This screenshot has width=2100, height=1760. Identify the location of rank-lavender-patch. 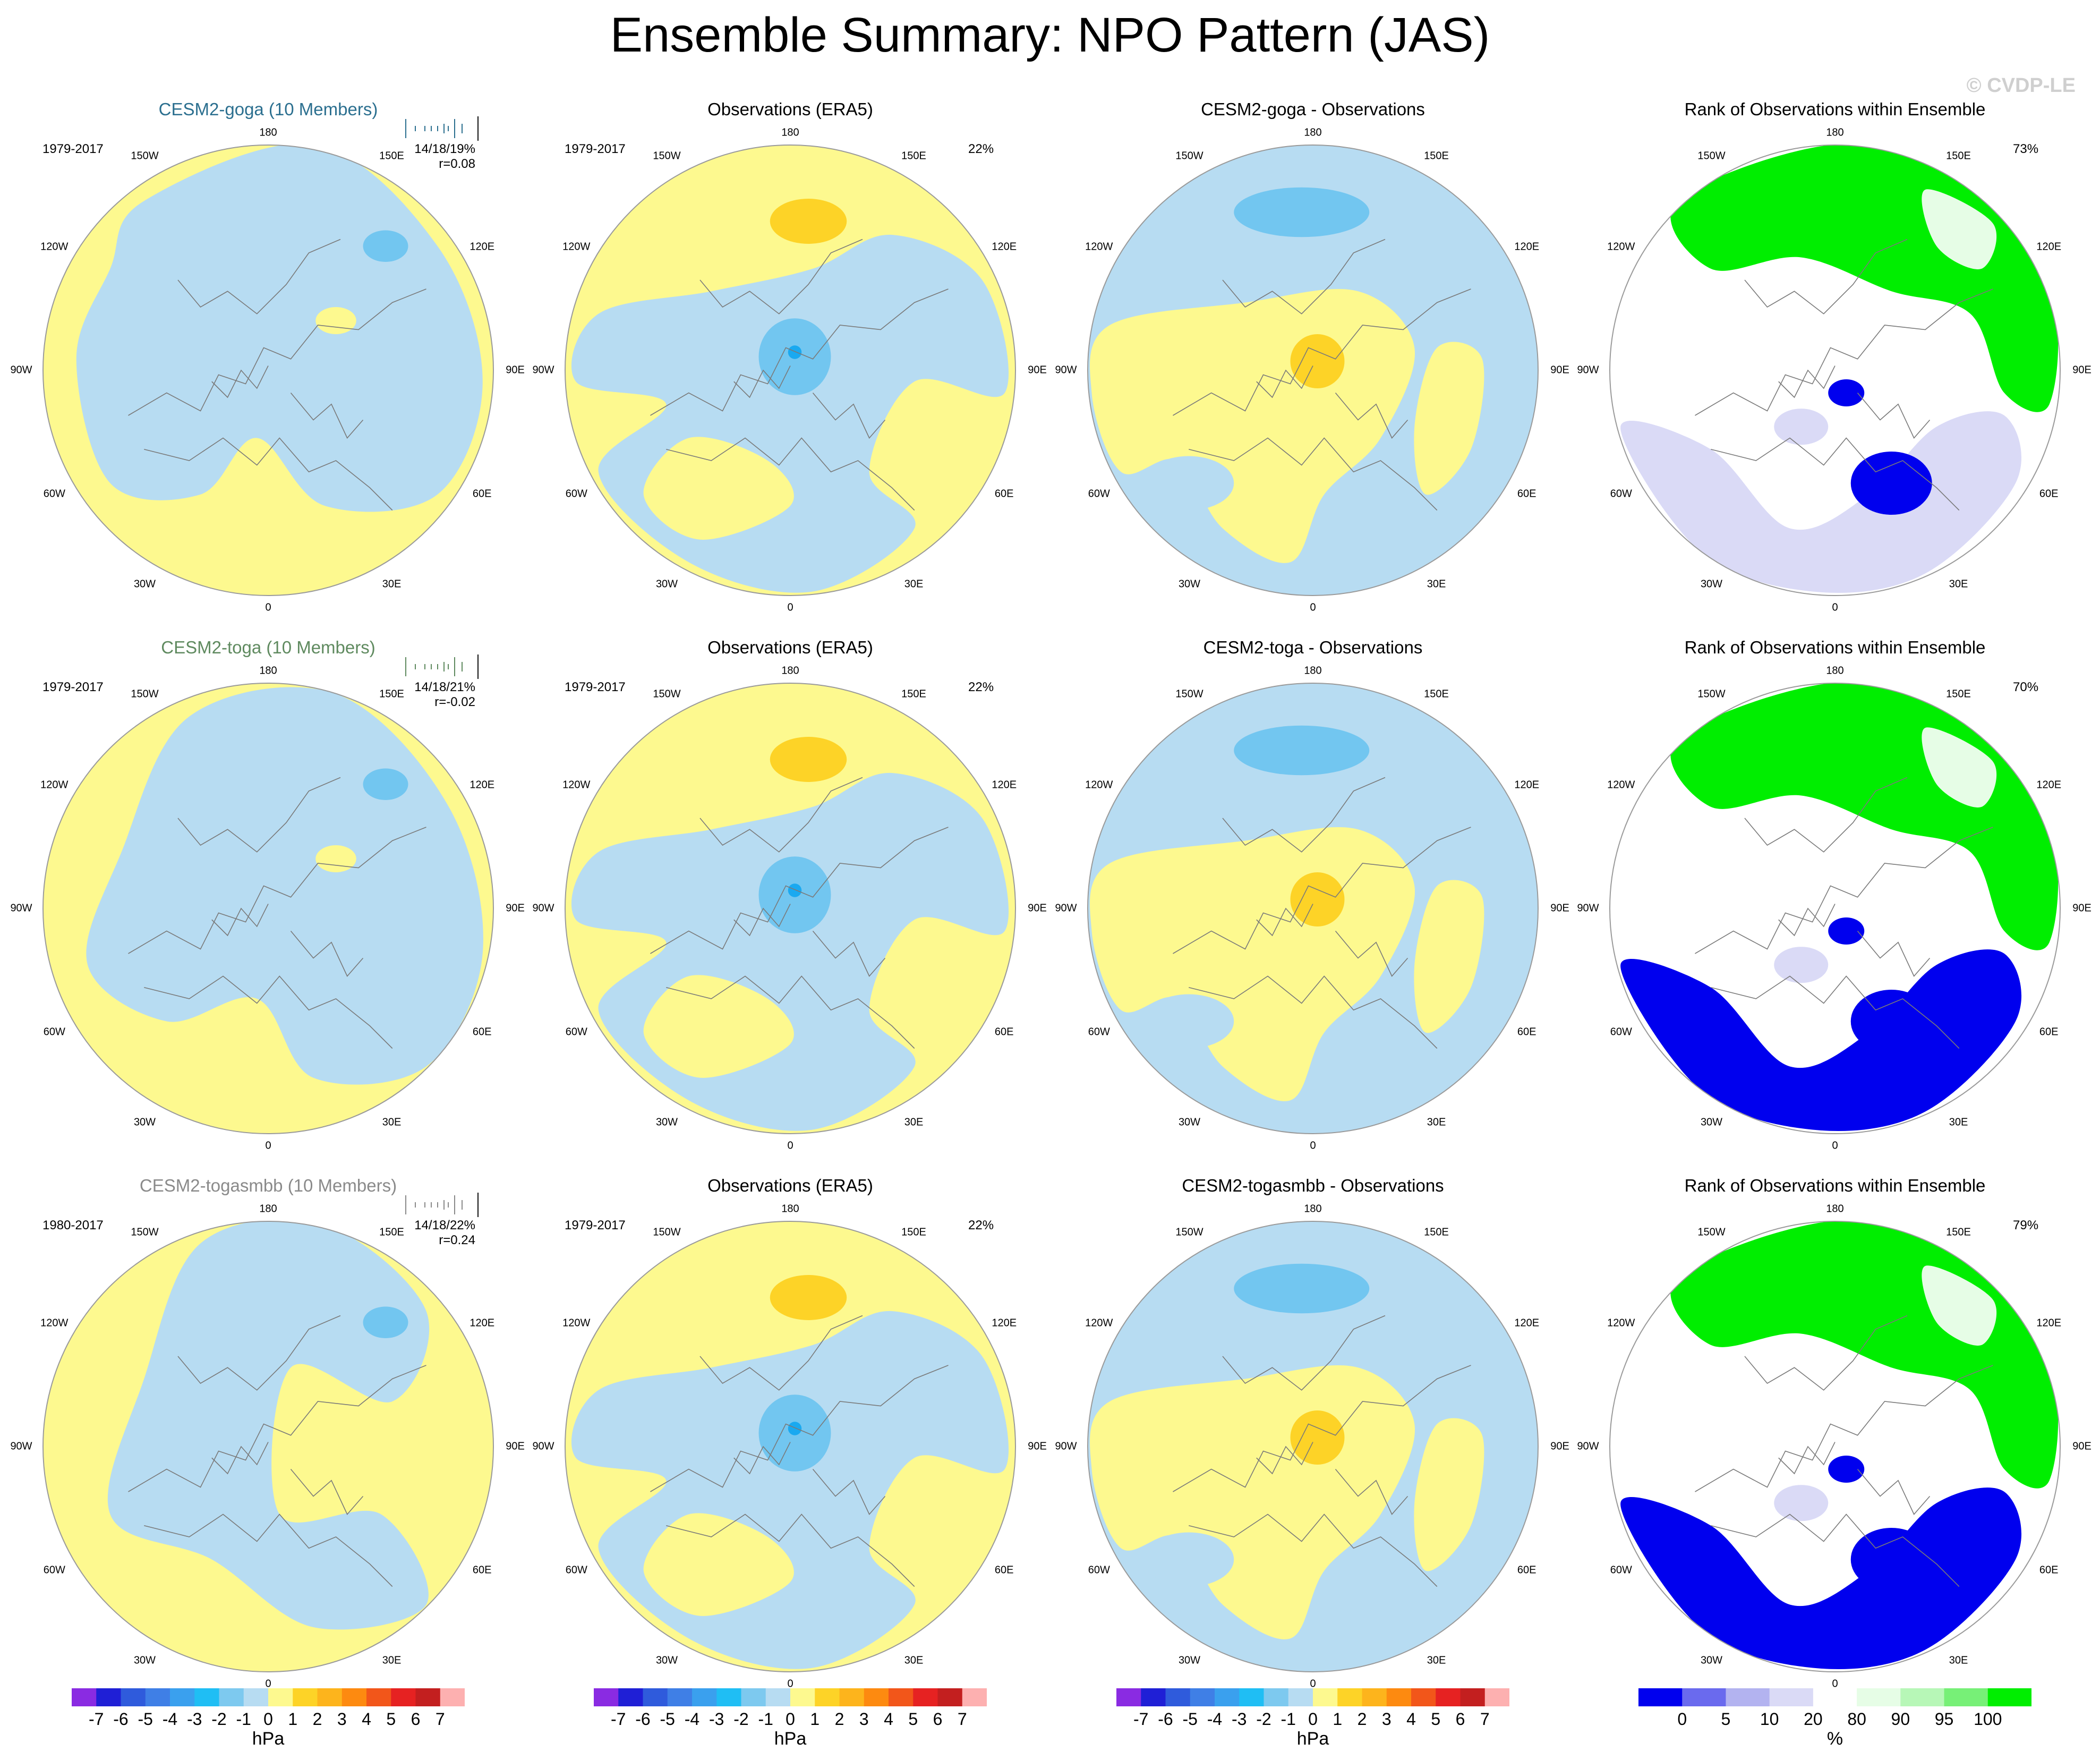
(1801, 427).